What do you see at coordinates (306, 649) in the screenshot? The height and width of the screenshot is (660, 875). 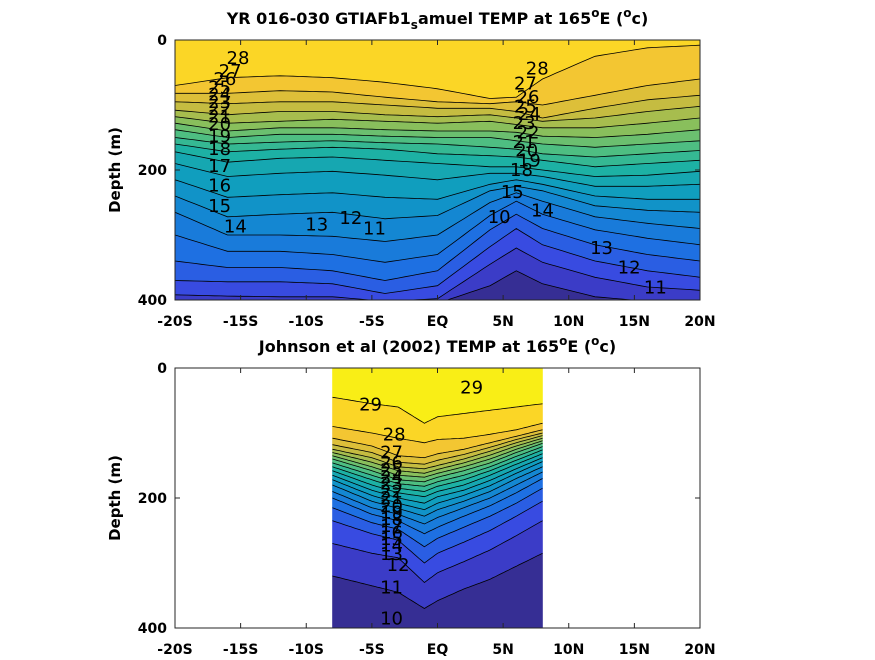 I see `x-tick-label: -10S` at bounding box center [306, 649].